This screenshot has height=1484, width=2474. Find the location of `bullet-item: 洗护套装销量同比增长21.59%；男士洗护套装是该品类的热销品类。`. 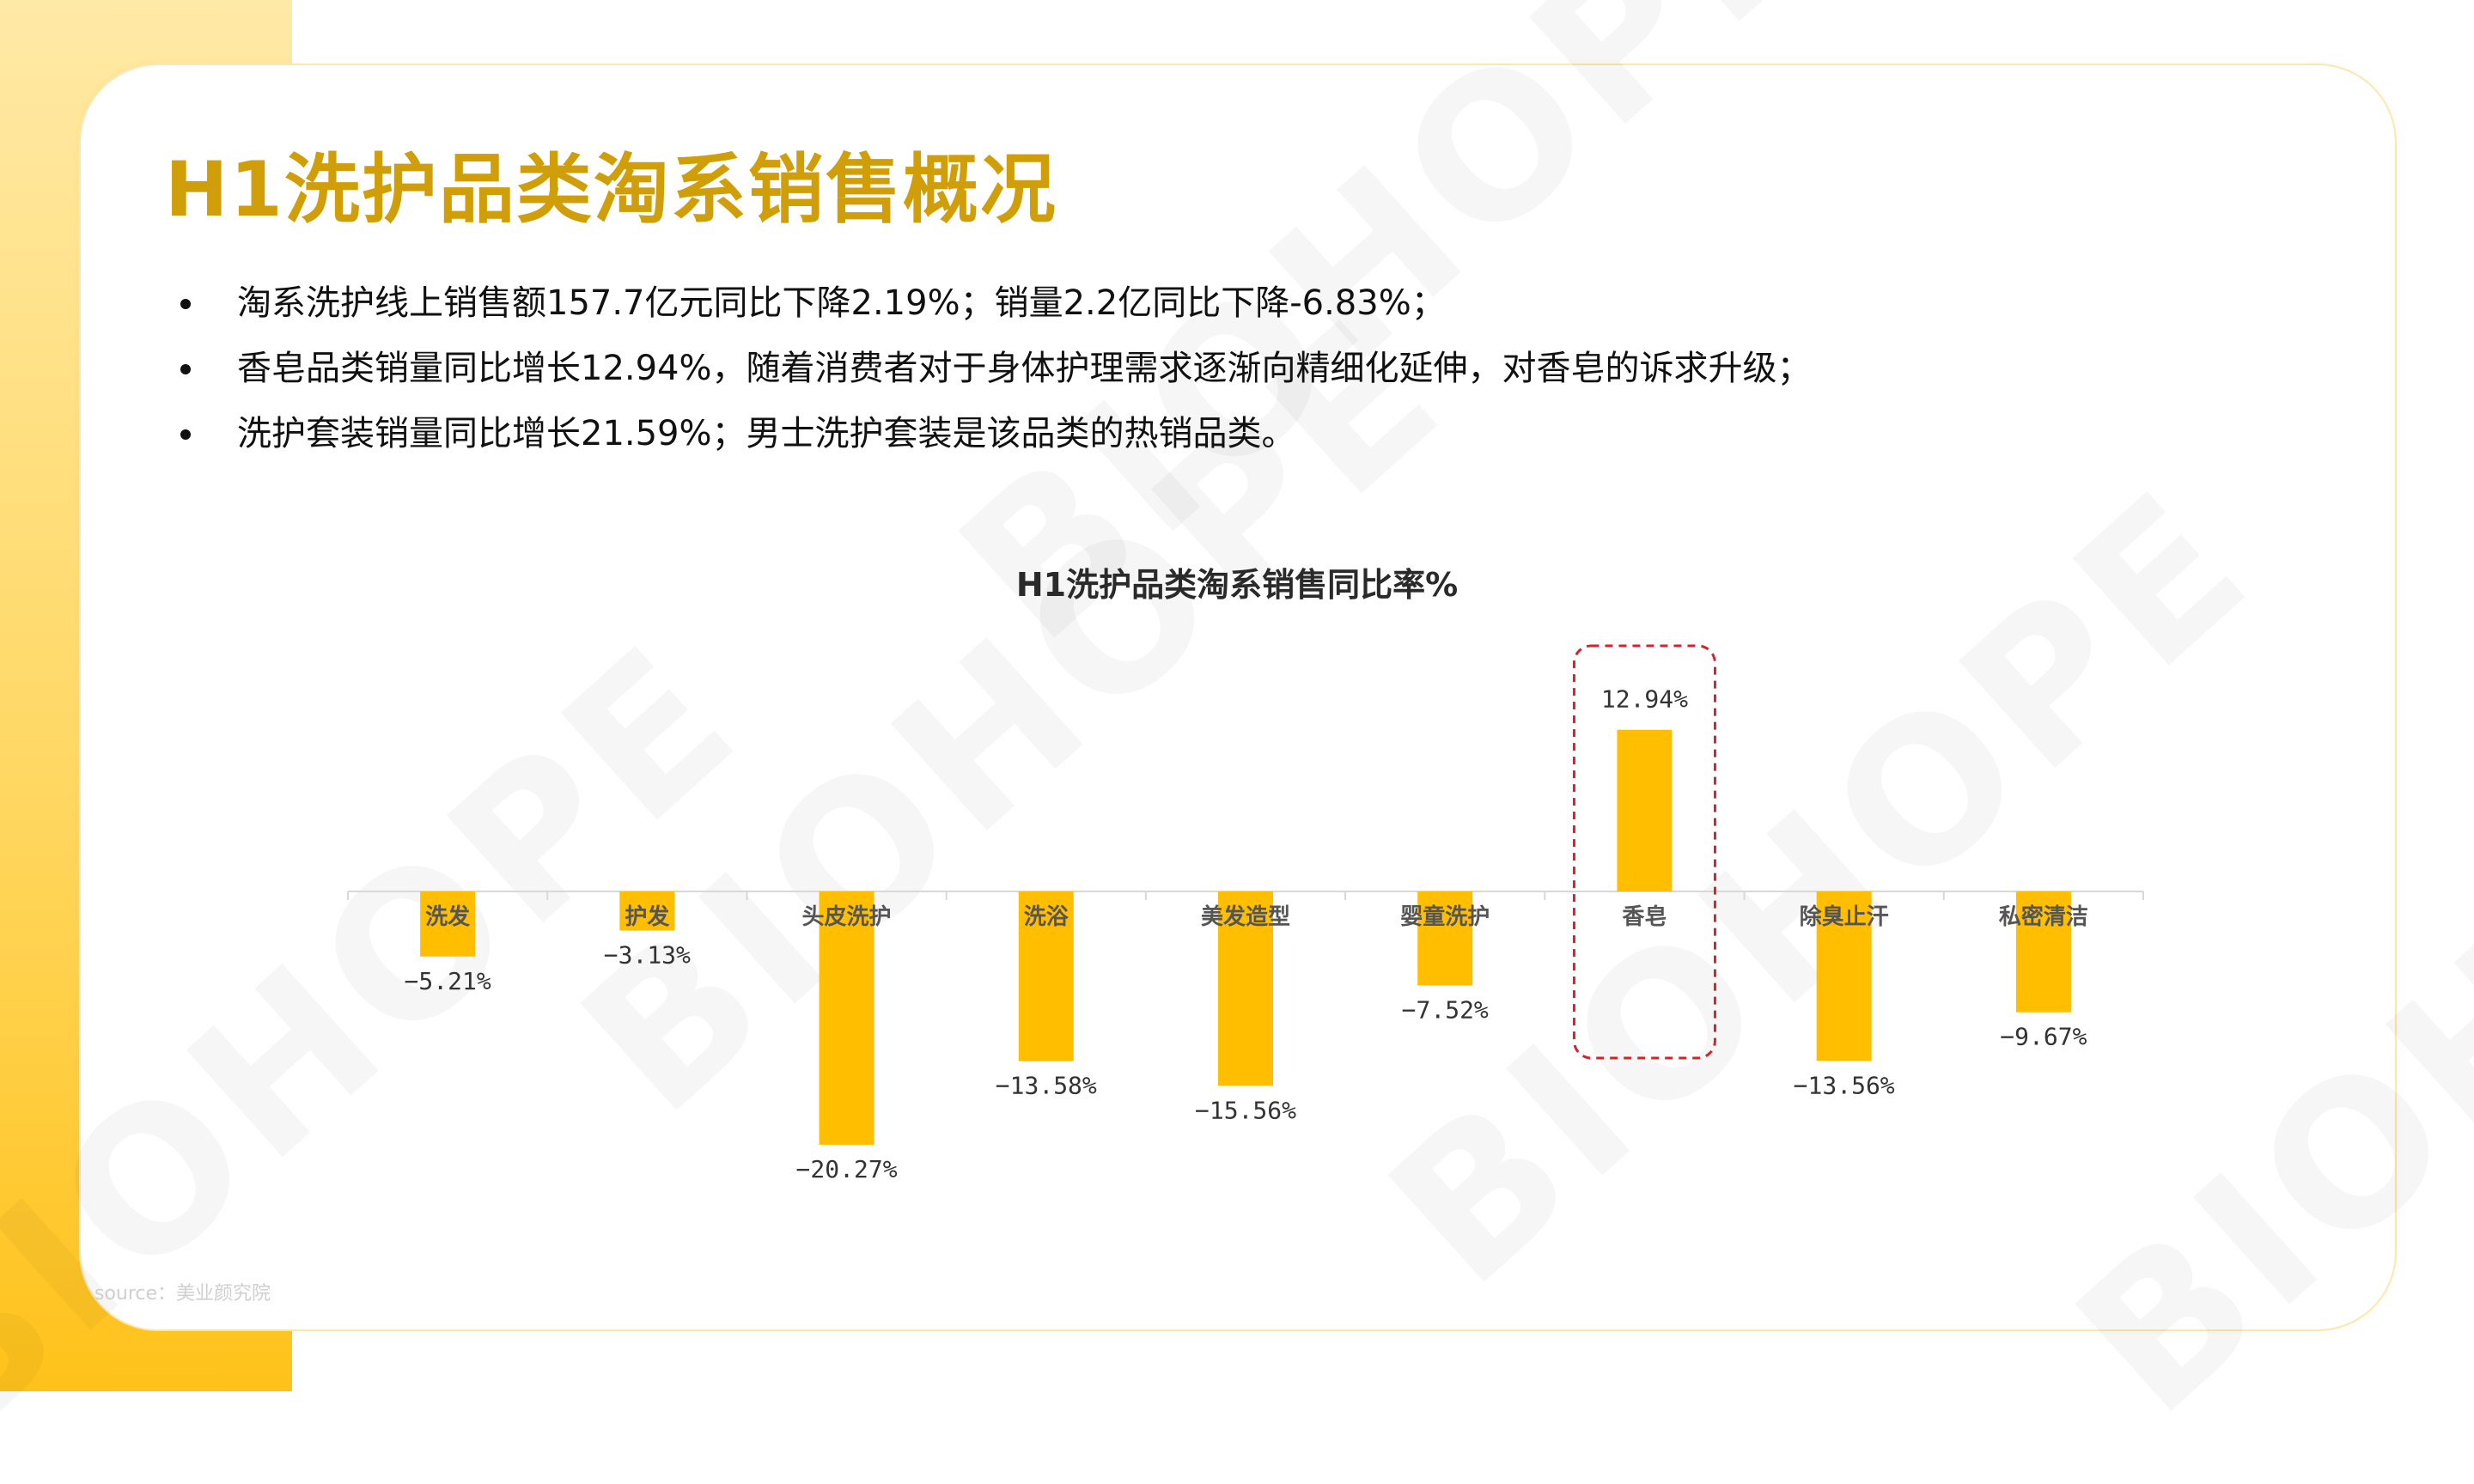

bullet-item: 洗护套装销量同比增长21.59%；男士洗护套装是该品类的热销品类。 is located at coordinates (996, 440).